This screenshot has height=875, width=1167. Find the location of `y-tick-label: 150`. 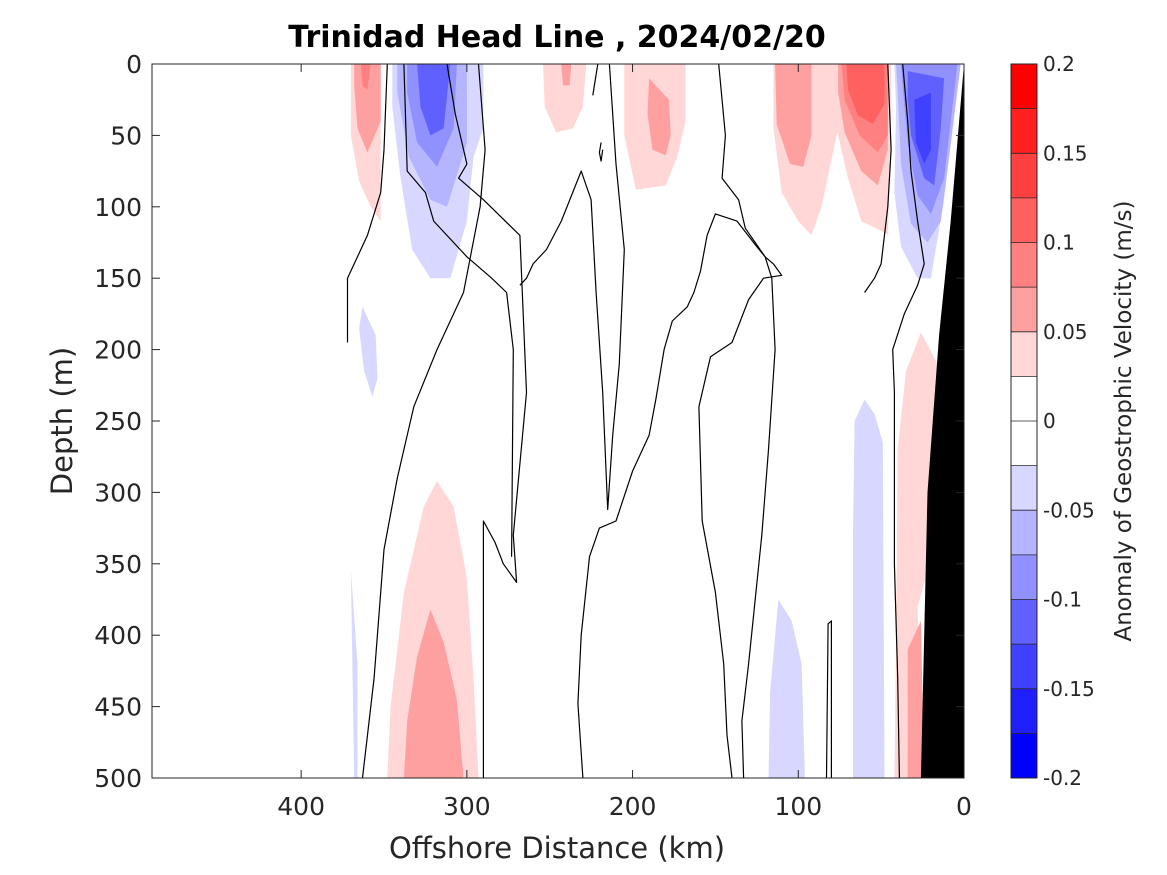

y-tick-label: 150 is located at coordinates (118, 278).